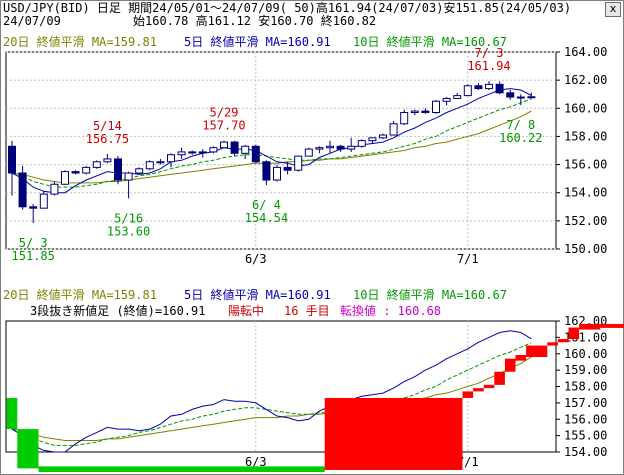 This screenshot has width=624, height=475. I want to click on annotation-low-date: 5/ 3, so click(33, 243).